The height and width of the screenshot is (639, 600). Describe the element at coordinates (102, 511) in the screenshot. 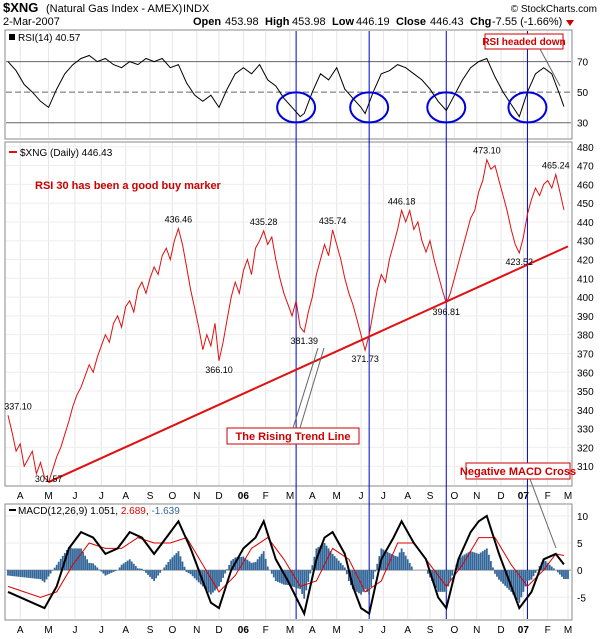

I see `macd-legend-macd: 1.051` at that location.